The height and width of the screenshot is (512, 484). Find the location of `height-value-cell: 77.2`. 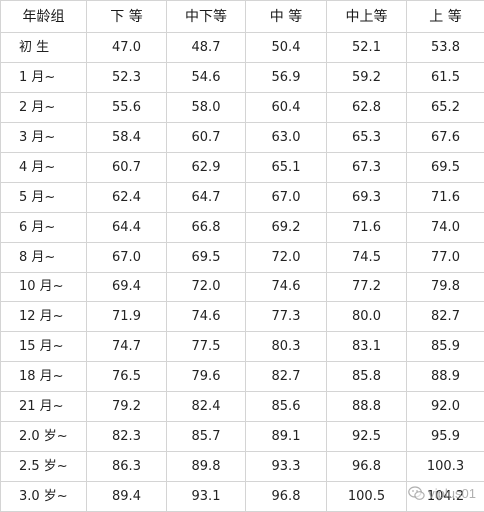

height-value-cell: 77.2 is located at coordinates (367, 287).